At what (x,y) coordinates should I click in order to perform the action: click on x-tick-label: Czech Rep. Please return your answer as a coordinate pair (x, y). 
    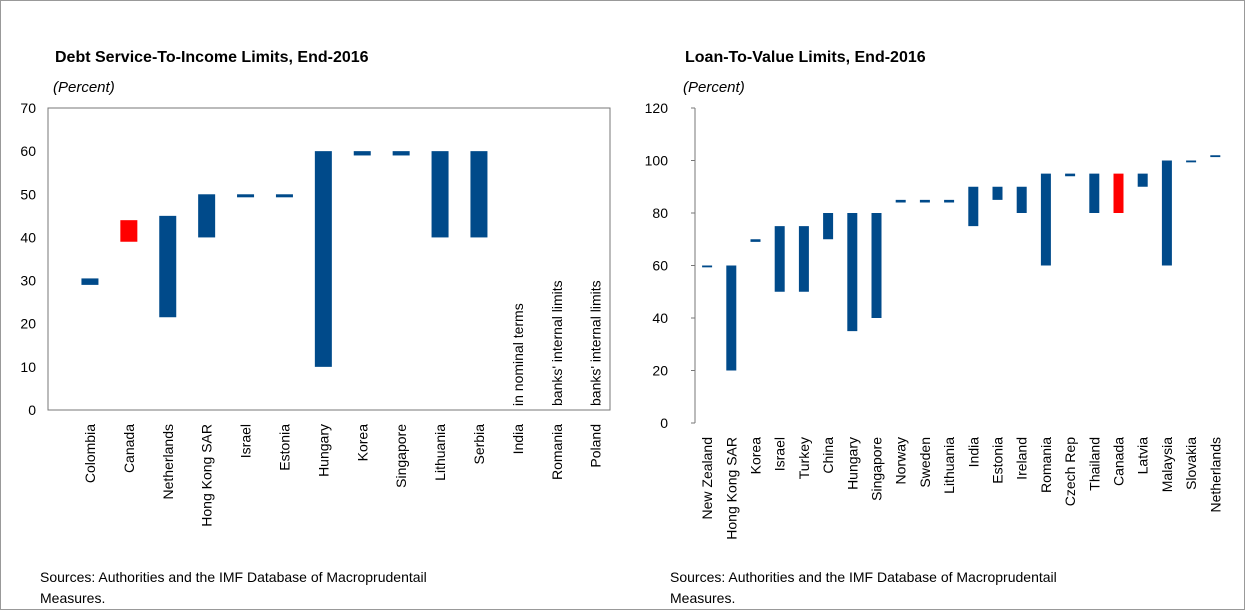
    Looking at the image, I should click on (1070, 471).